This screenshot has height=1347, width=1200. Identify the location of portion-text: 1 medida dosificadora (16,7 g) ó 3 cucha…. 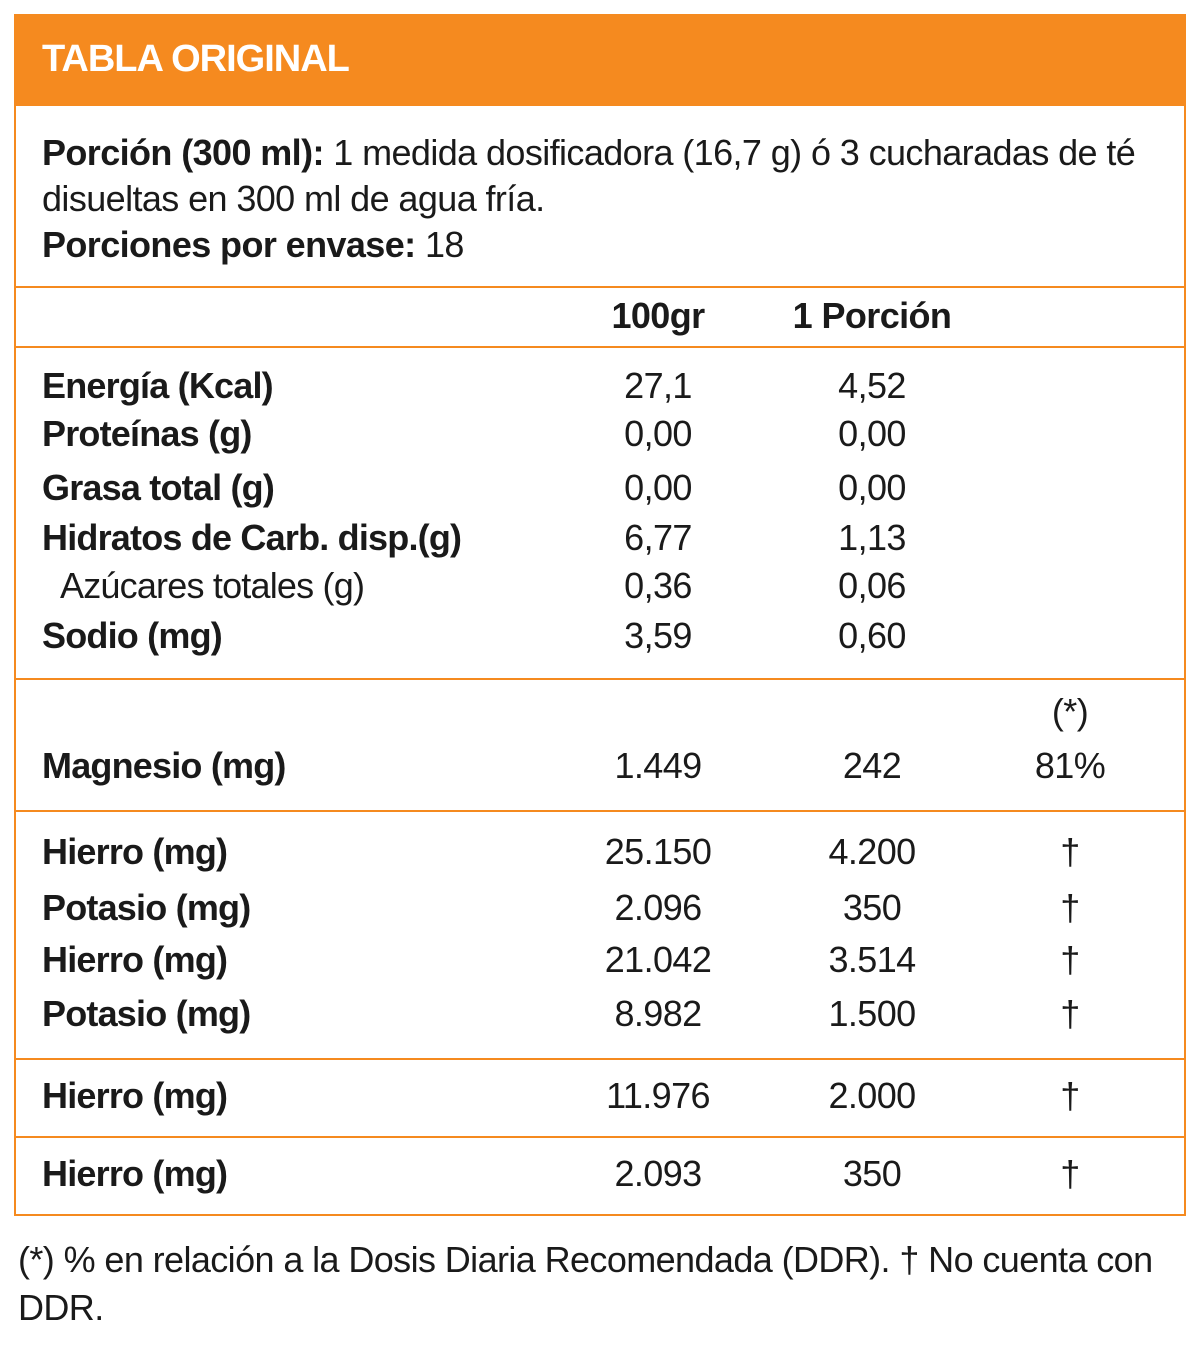
(589, 175).